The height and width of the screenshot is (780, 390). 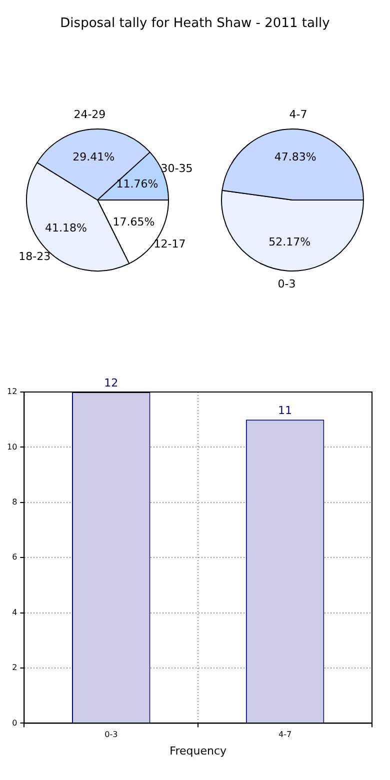 What do you see at coordinates (295, 157) in the screenshot?
I see `data-label: 47.83%` at bounding box center [295, 157].